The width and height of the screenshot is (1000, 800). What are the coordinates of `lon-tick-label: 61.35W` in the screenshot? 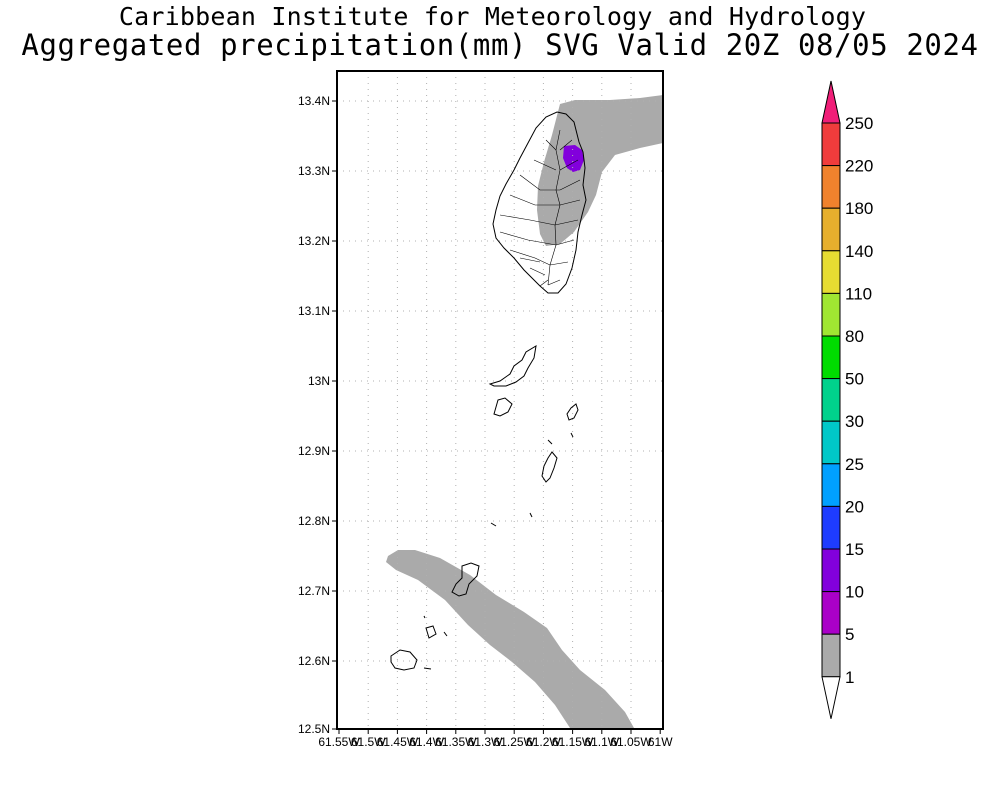 It's located at (456, 742).